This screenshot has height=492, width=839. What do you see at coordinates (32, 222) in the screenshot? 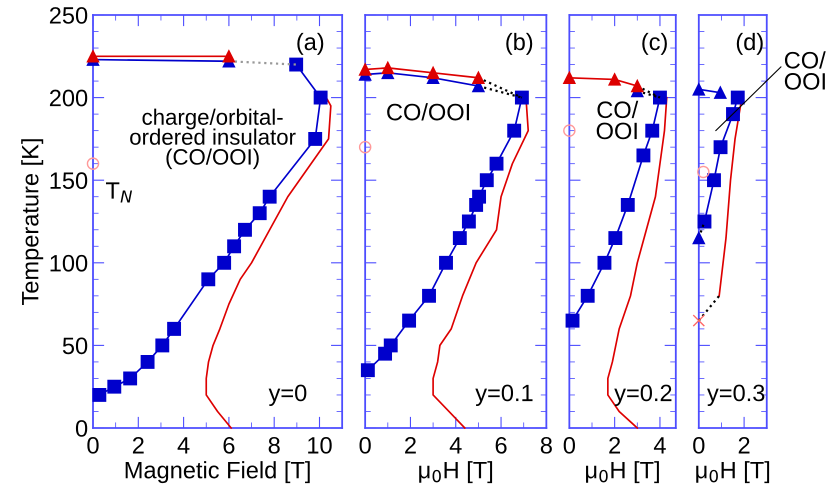
I see `y-axis-title: Temperature [K]` at bounding box center [32, 222].